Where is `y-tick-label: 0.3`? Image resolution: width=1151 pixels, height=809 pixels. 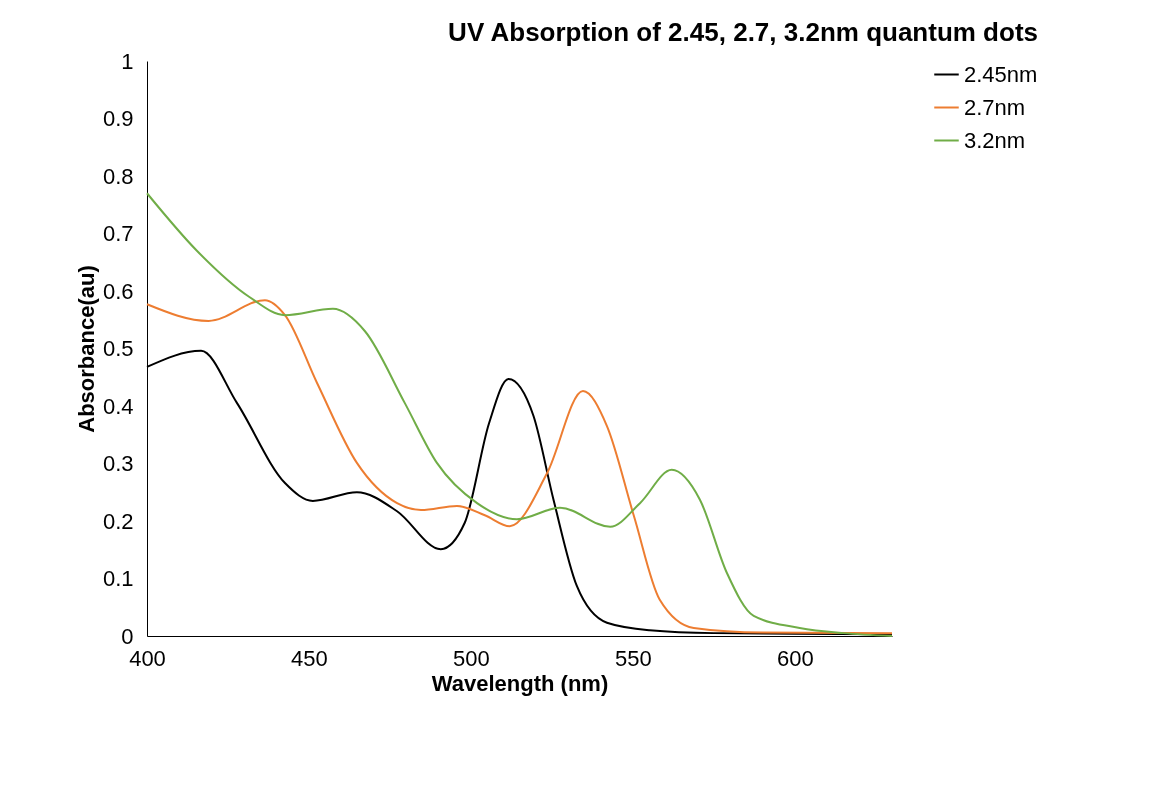 y-tick-label: 0.3 is located at coordinates (118, 463).